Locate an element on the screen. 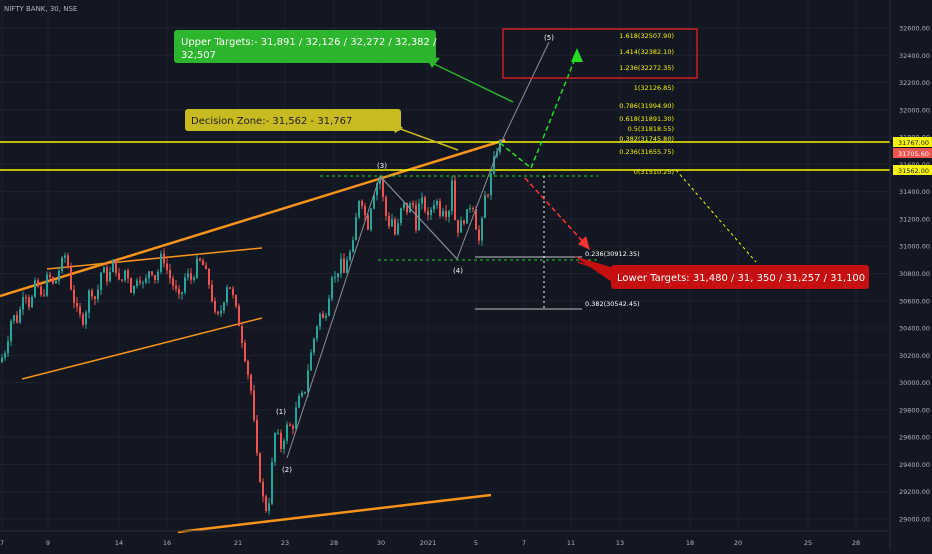 This screenshot has width=932, height=554. fib-label-05: 0.5(31818.55) is located at coordinates (651, 129).